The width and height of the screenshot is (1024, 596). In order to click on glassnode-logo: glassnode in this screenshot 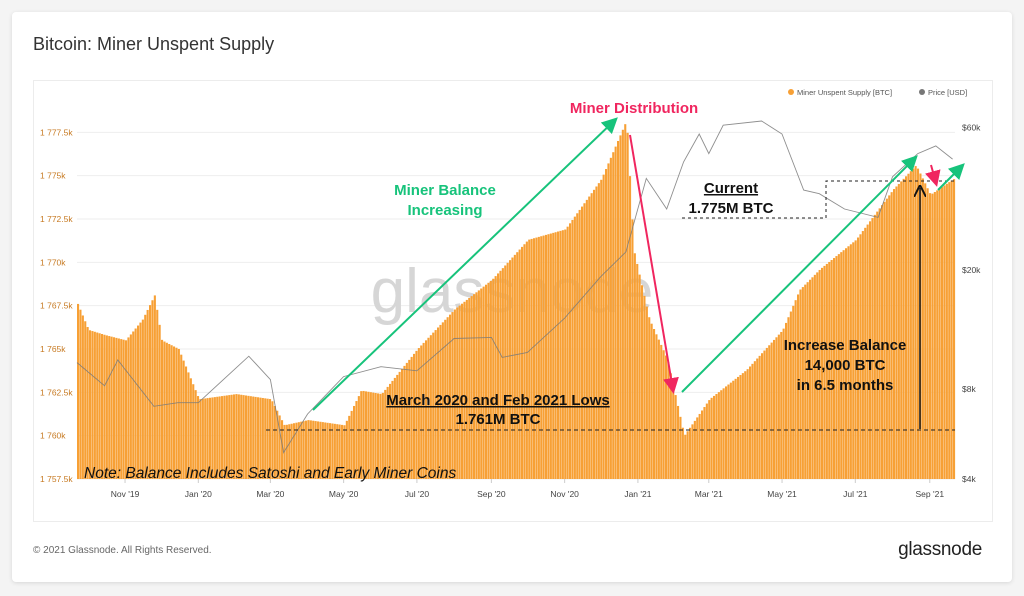, I will do `click(940, 549)`.